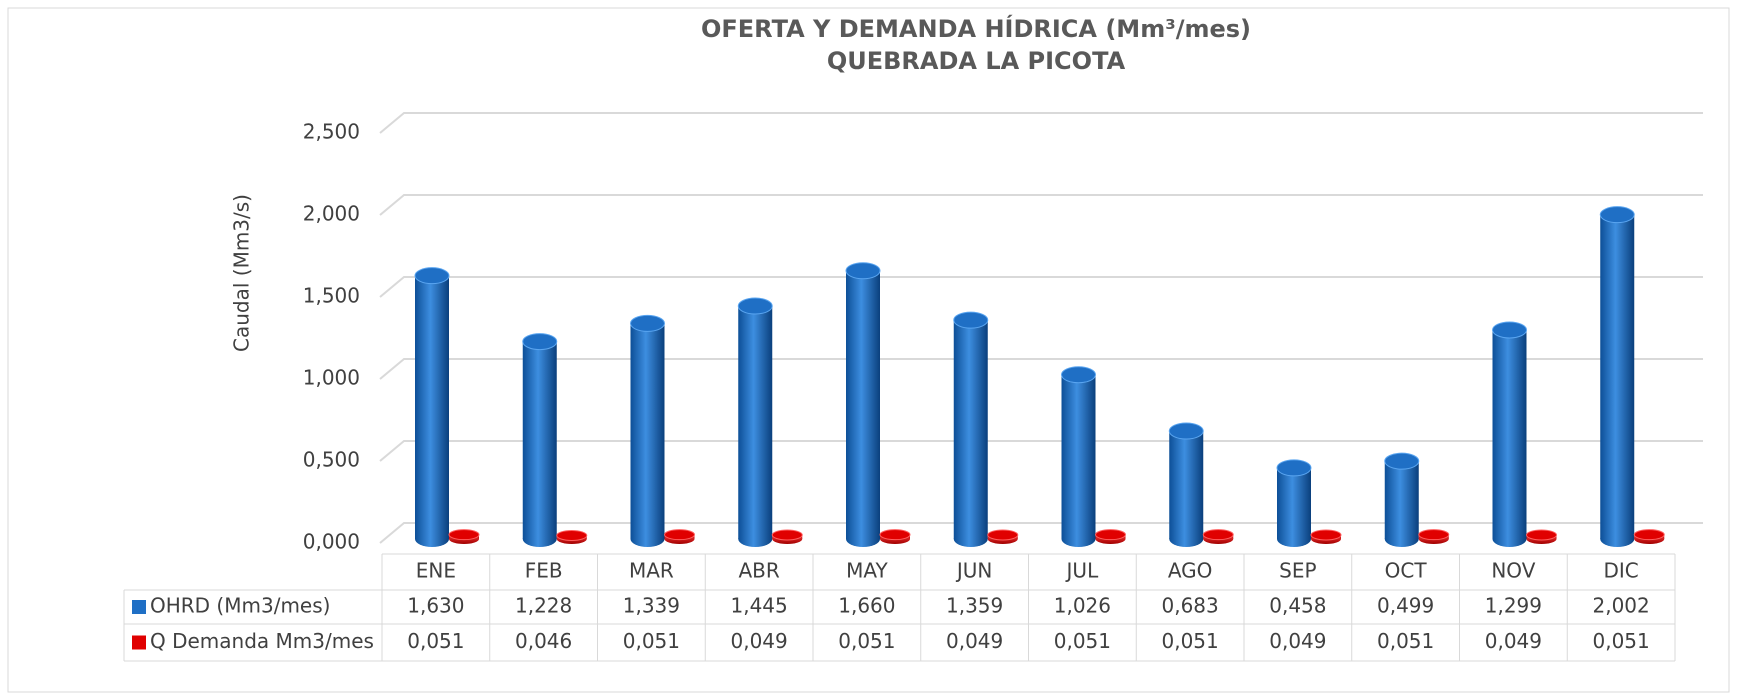 The width and height of the screenshot is (1737, 700). Describe the element at coordinates (331, 542) in the screenshot. I see `y-tick-label: 0,000` at that location.